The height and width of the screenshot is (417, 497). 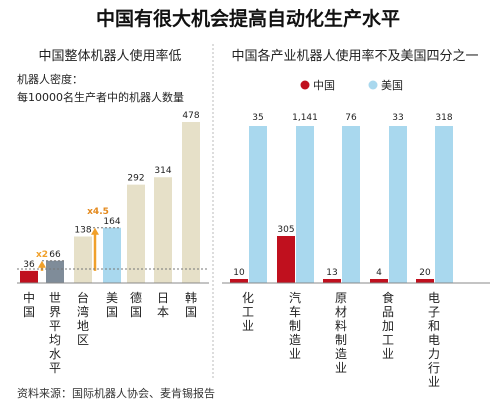 I want to click on tick-label-汽车制造业: 车, so click(x=295, y=311).